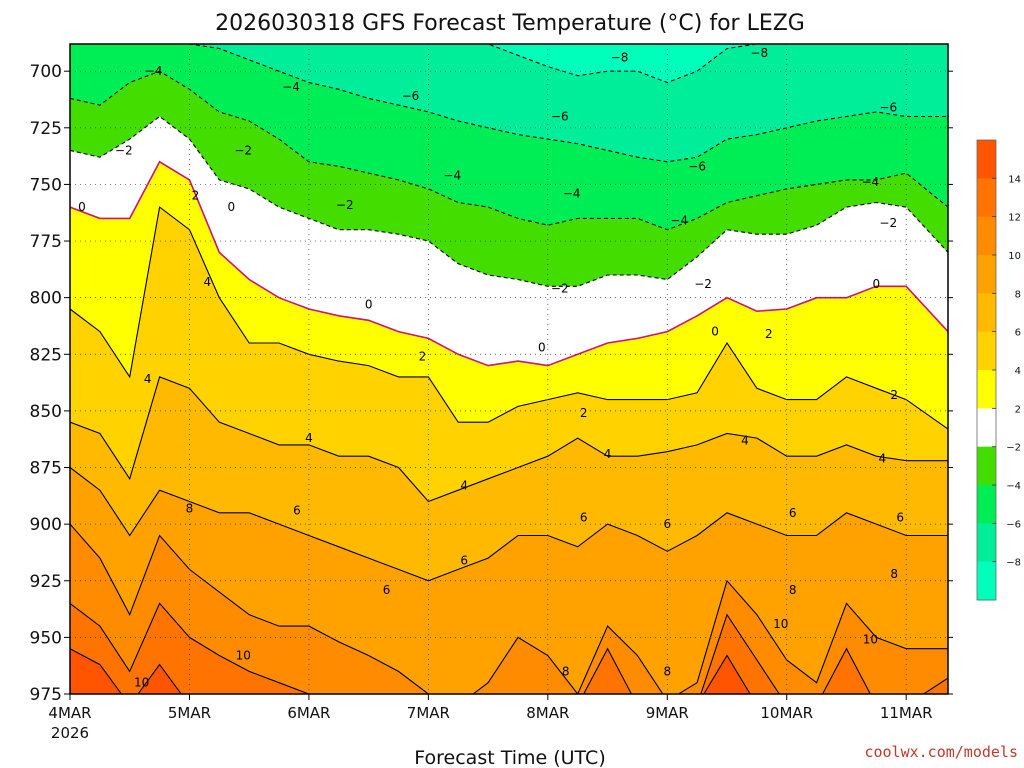 The height and width of the screenshot is (768, 1024). I want to click on y-tick-label: 750, so click(46, 185).